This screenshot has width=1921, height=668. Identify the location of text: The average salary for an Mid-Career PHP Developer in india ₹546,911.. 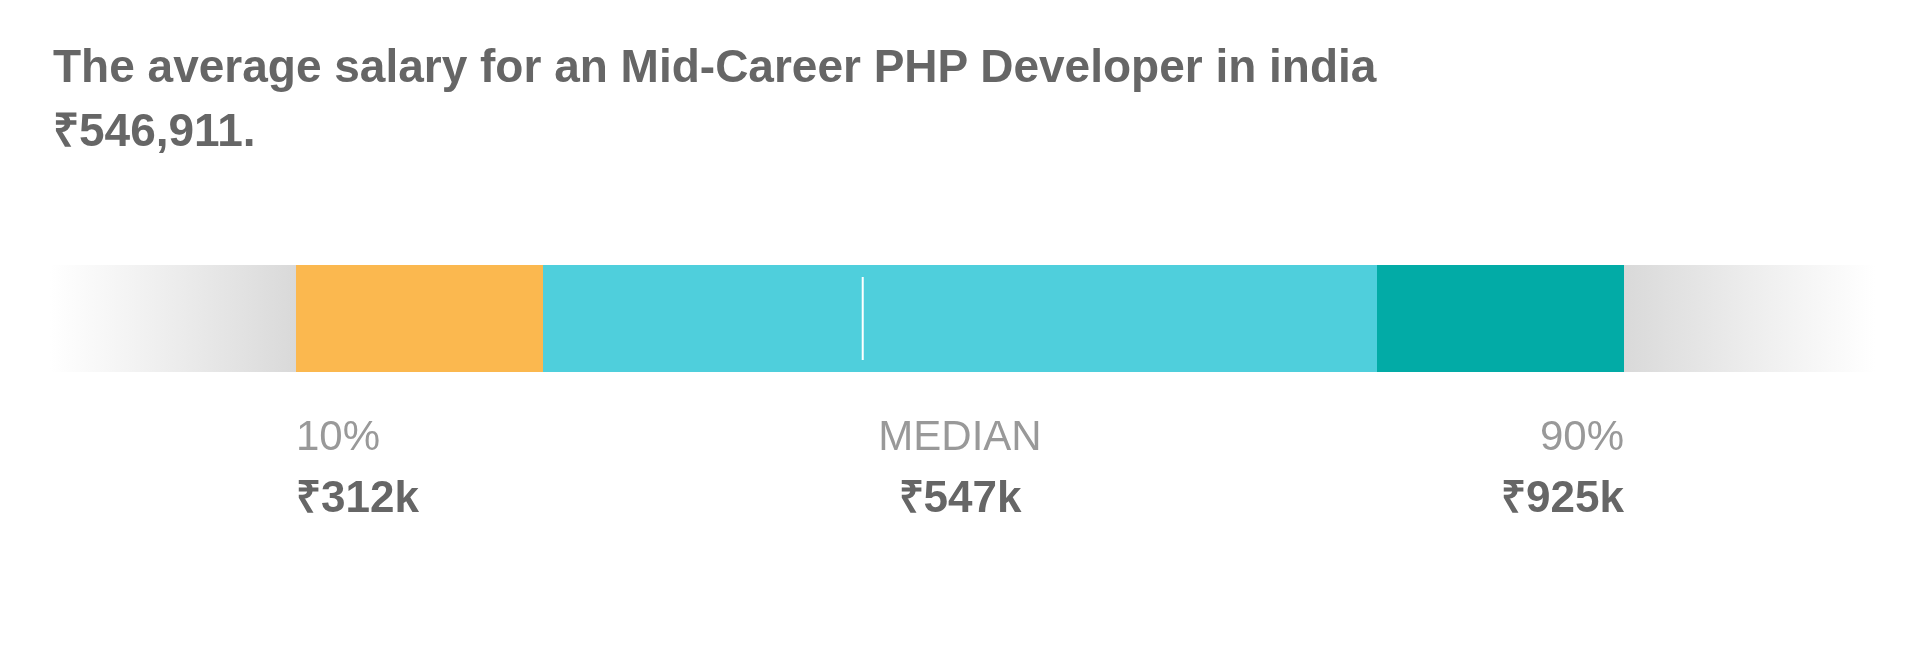
(715, 98).